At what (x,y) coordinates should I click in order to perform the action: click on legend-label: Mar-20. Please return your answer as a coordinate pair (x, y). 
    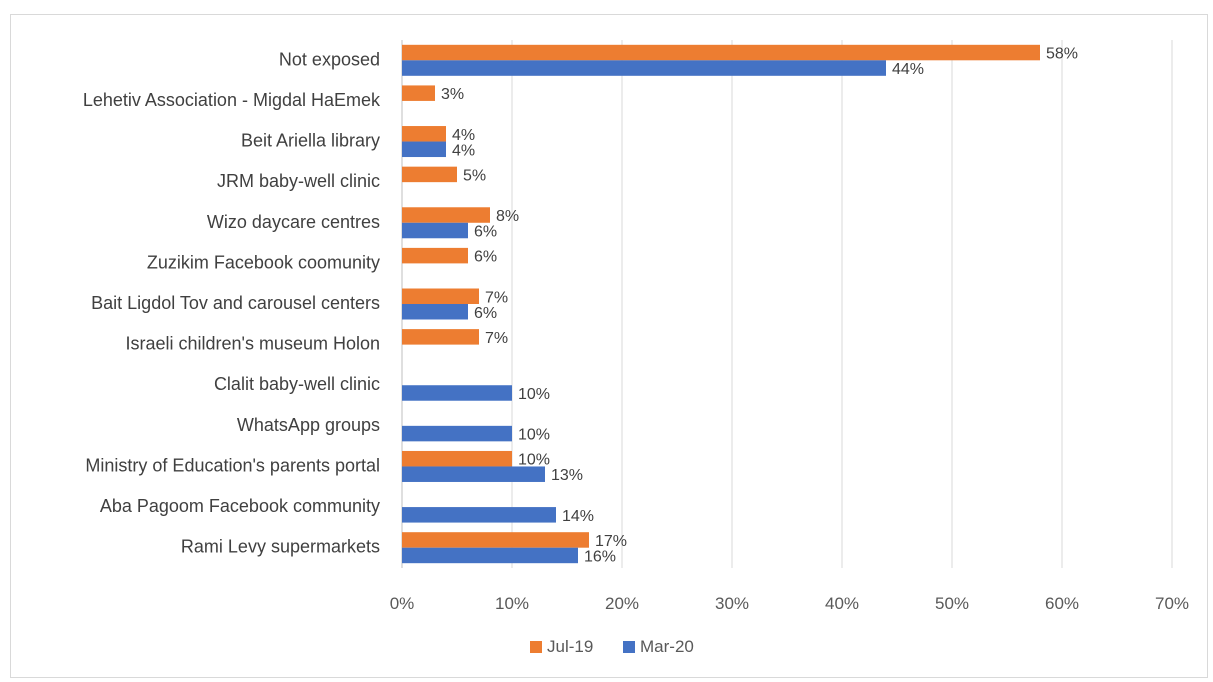
    Looking at the image, I should click on (667, 646).